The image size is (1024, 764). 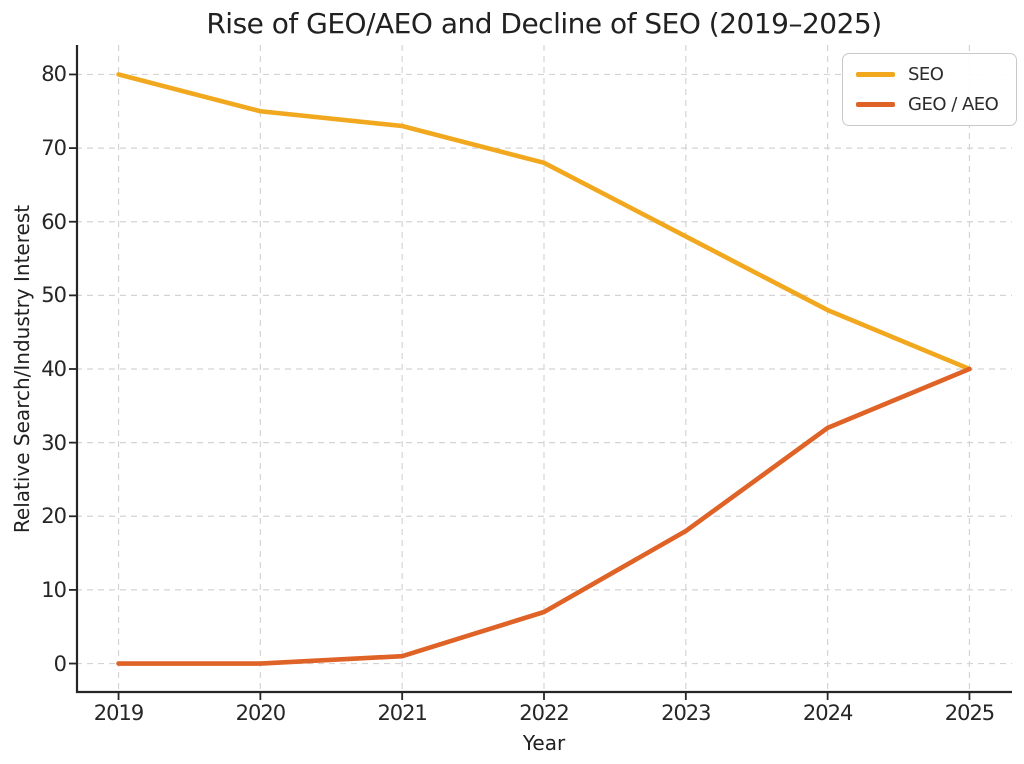 What do you see at coordinates (260, 713) in the screenshot?
I see `x-tick-label: 2020` at bounding box center [260, 713].